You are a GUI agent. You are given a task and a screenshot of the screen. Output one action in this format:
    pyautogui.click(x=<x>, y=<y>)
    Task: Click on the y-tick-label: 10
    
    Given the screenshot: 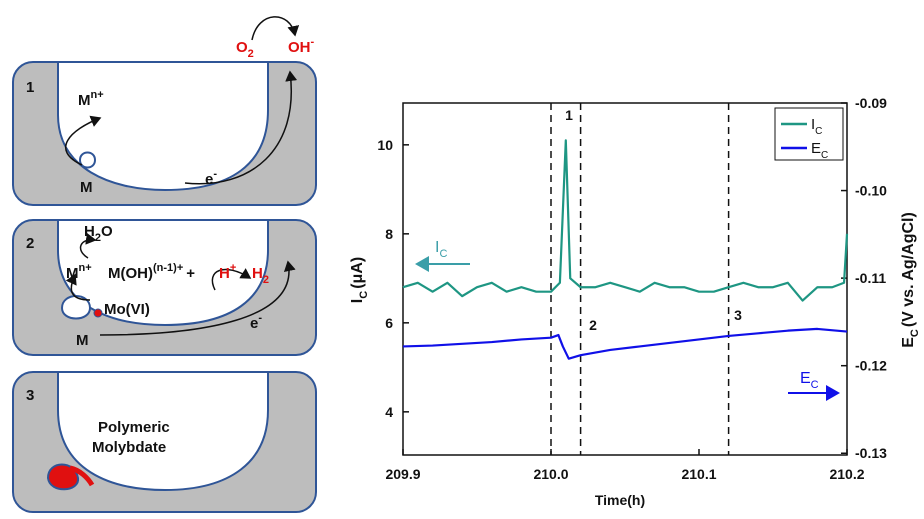 What is the action you would take?
    pyautogui.click(x=385, y=145)
    